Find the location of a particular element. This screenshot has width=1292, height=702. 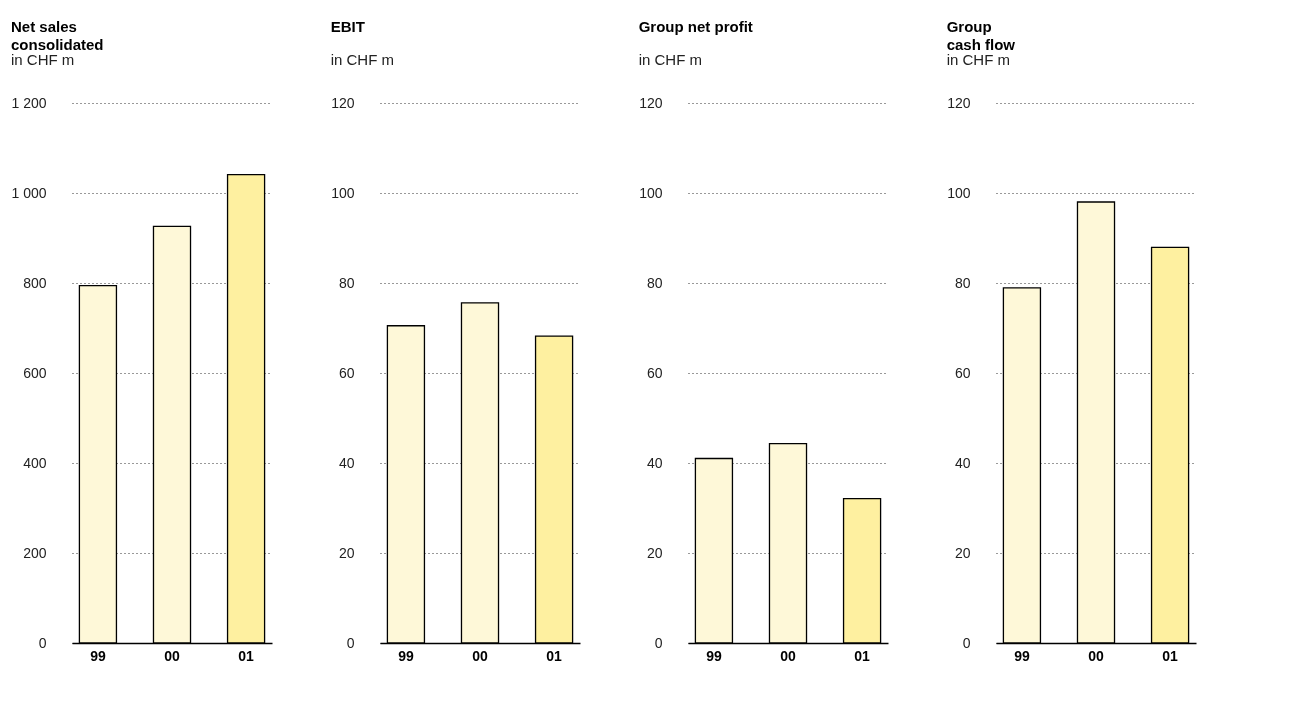

chart-title: Net sales consolidated is located at coordinates (57, 35).